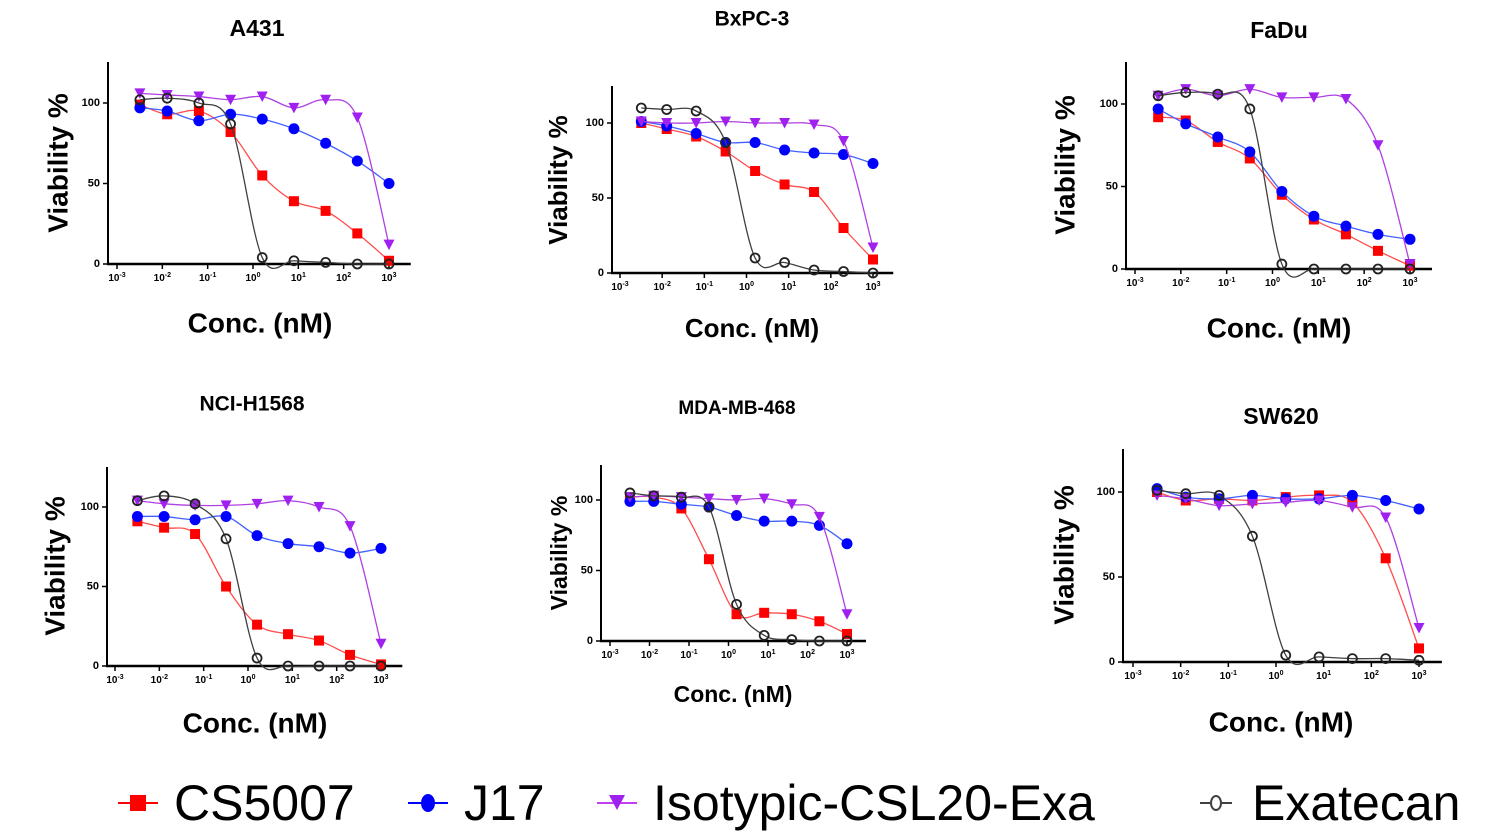 The width and height of the screenshot is (1490, 839). I want to click on x-tick-label: 10¹, so click(1323, 676).